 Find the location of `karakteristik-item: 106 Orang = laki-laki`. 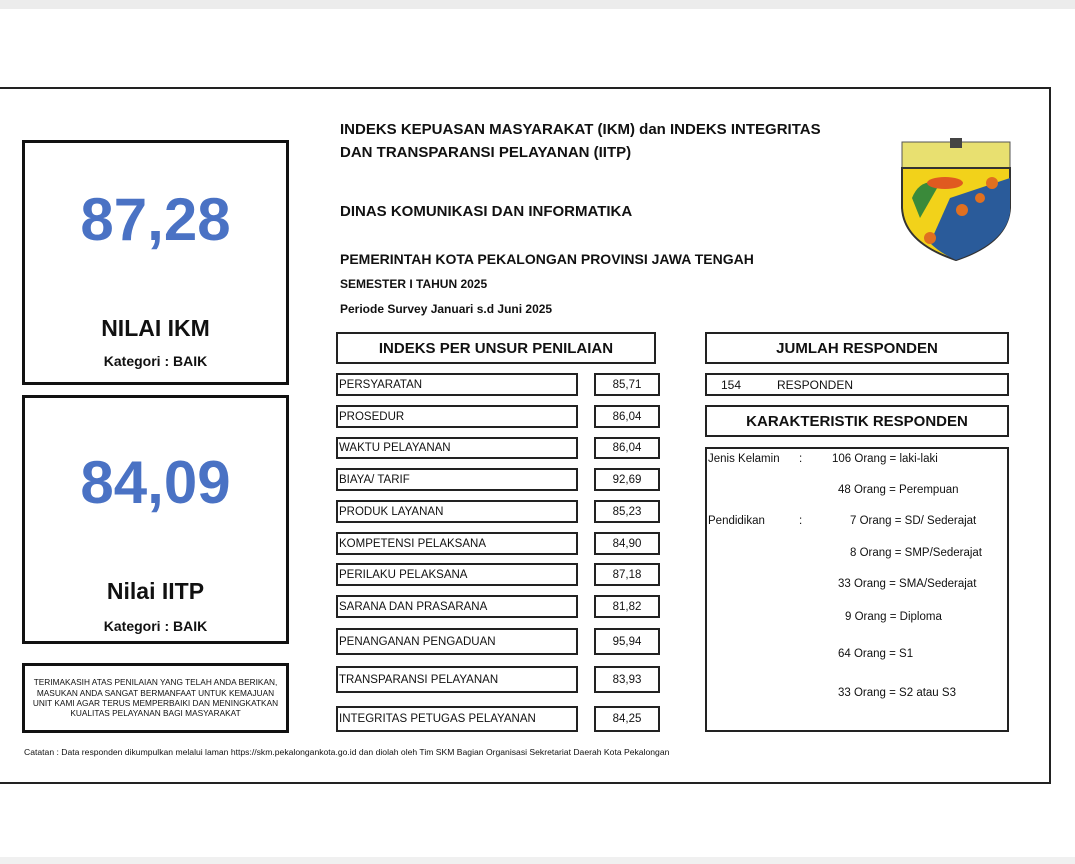

karakteristik-item: 106 Orang = laki-laki is located at coordinates (885, 459).